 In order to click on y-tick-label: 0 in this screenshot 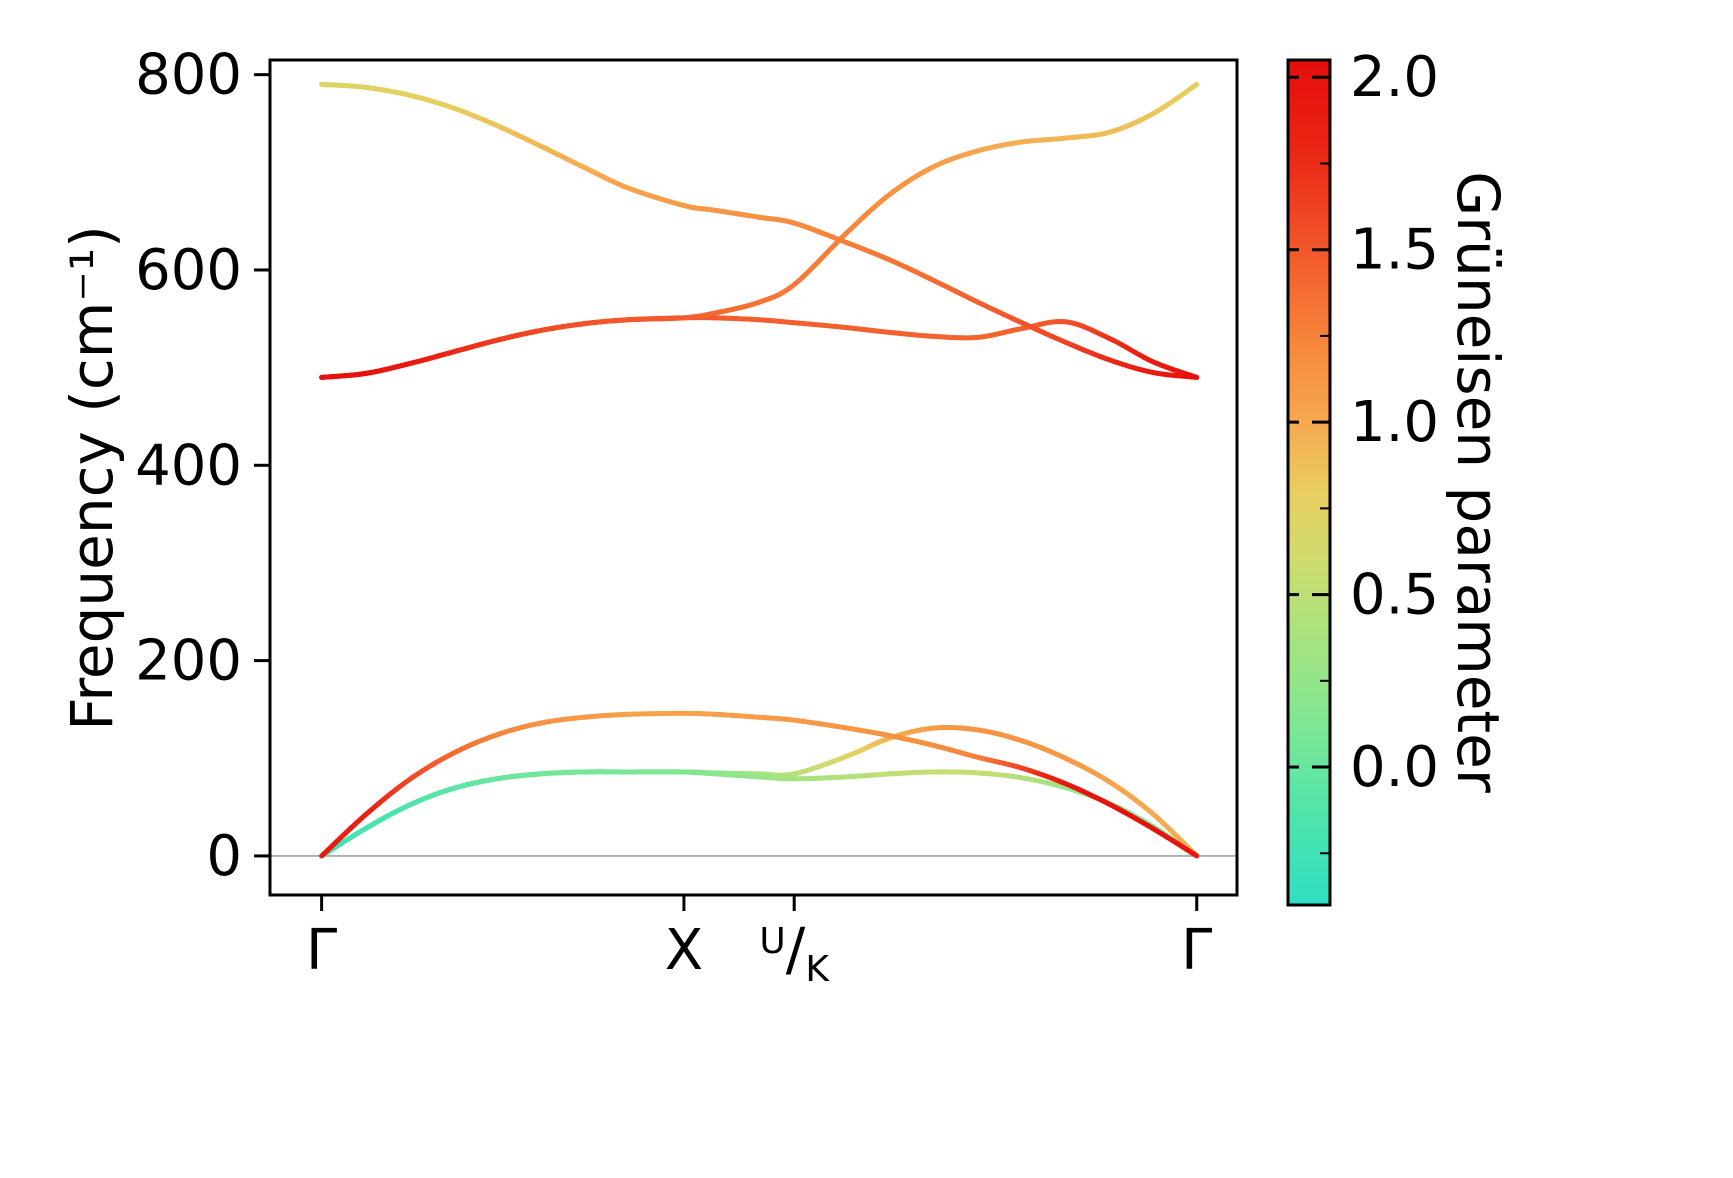, I will do `click(224, 856)`.